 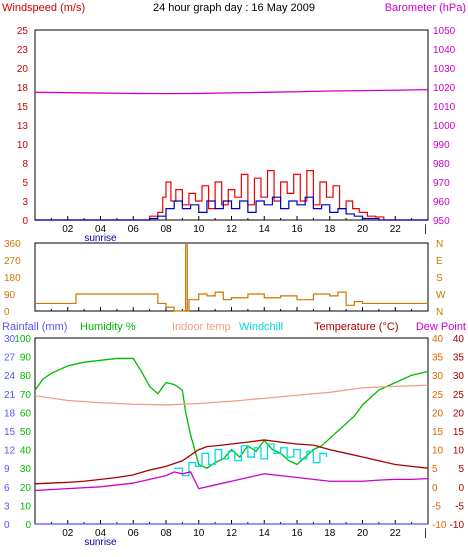 I want to click on temp-right-tick-label: -5, so click(x=436, y=506).